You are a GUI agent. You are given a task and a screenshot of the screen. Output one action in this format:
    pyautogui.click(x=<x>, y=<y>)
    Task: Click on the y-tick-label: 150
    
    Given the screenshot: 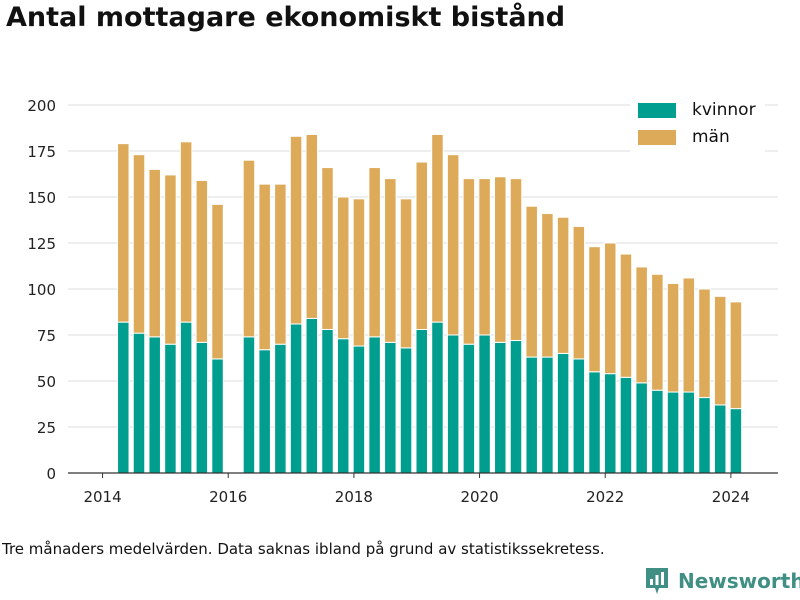 What is the action you would take?
    pyautogui.click(x=41, y=198)
    